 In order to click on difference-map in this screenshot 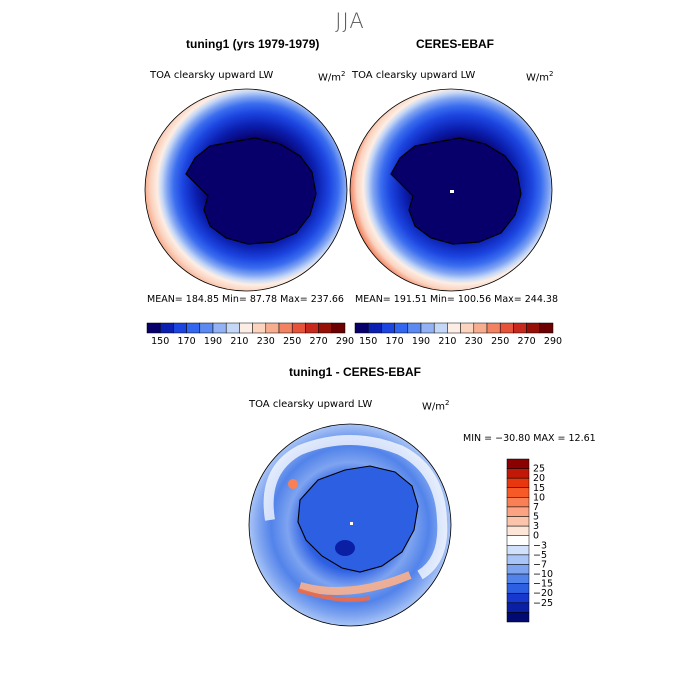, I will do `click(350, 525)`.